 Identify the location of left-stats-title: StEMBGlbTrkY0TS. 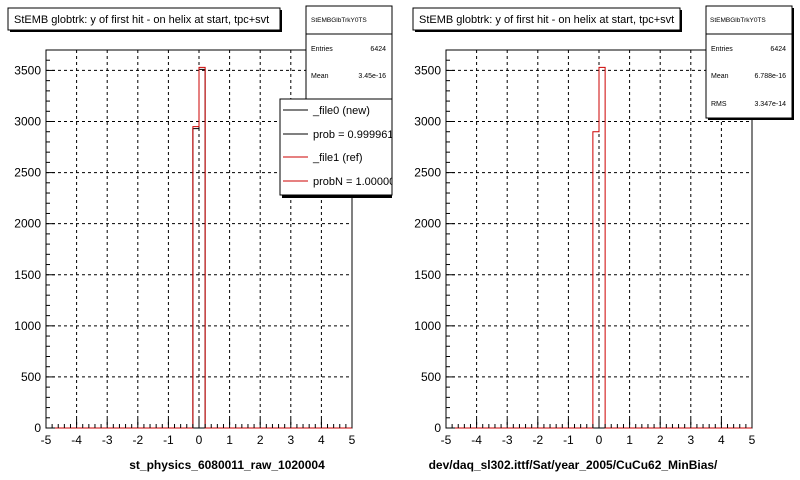
(339, 20).